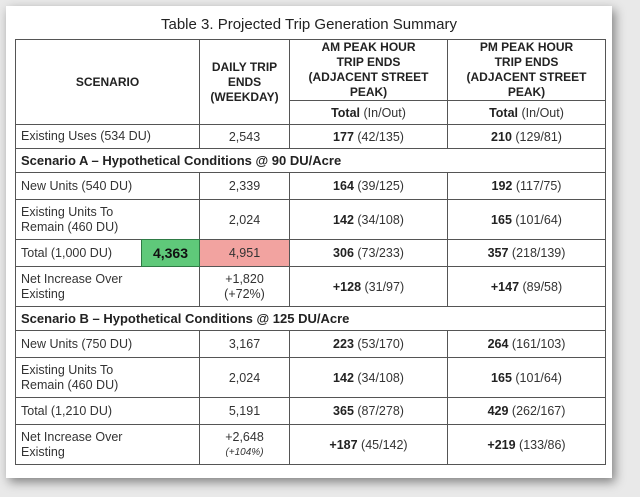  I want to click on subheader-row: Total (In/Out) Total (In/Out), so click(311, 112).